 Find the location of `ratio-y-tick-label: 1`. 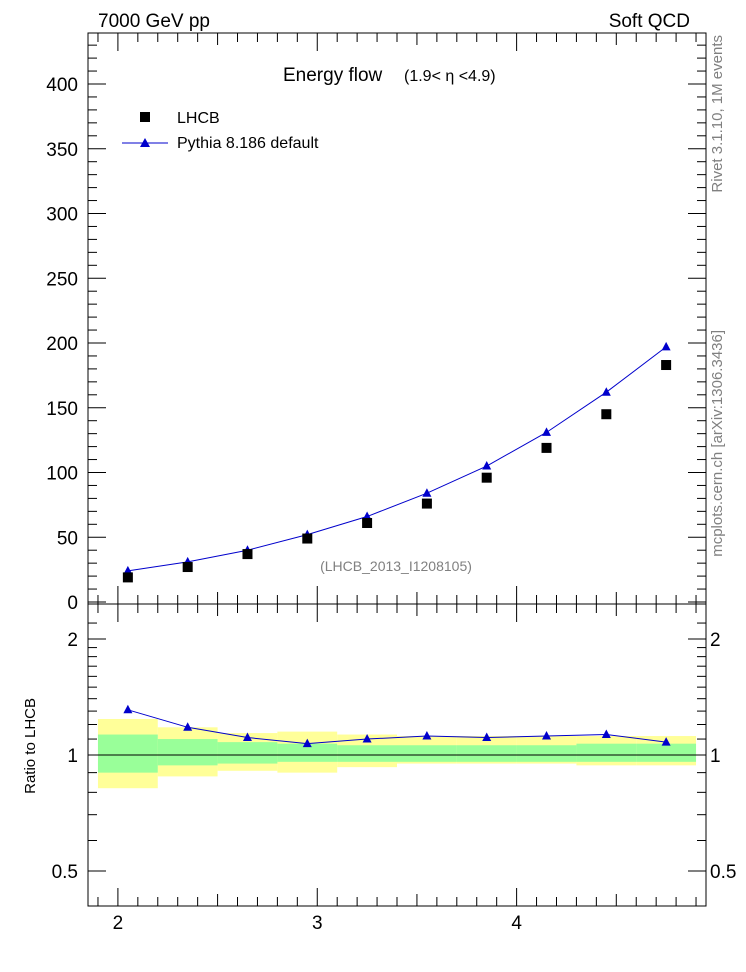

ratio-y-tick-label: 1 is located at coordinates (72, 756).